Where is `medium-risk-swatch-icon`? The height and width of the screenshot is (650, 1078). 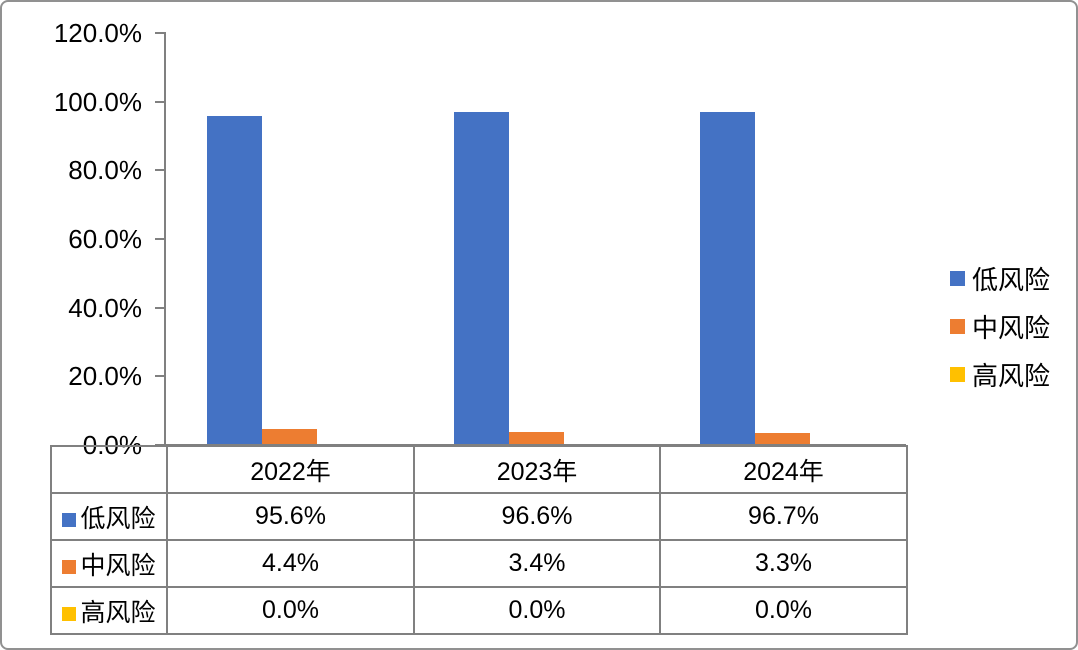
medium-risk-swatch-icon is located at coordinates (69, 566).